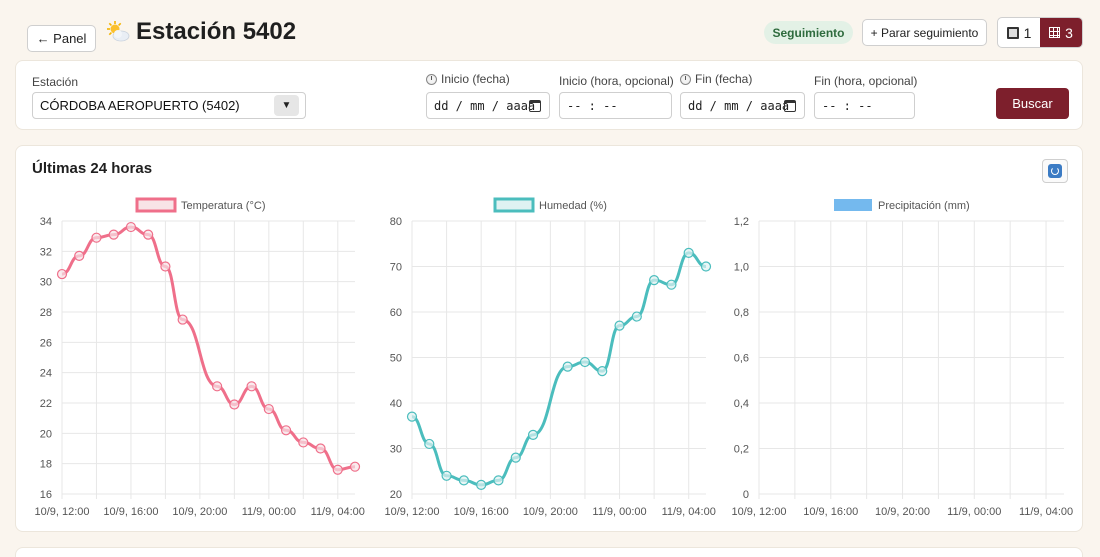  What do you see at coordinates (46, 374) in the screenshot?
I see `y-tick-label: 24` at bounding box center [46, 374].